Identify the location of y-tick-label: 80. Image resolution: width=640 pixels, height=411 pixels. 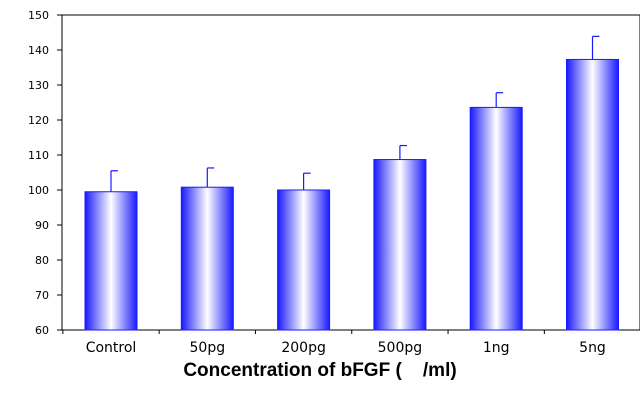
(42, 260).